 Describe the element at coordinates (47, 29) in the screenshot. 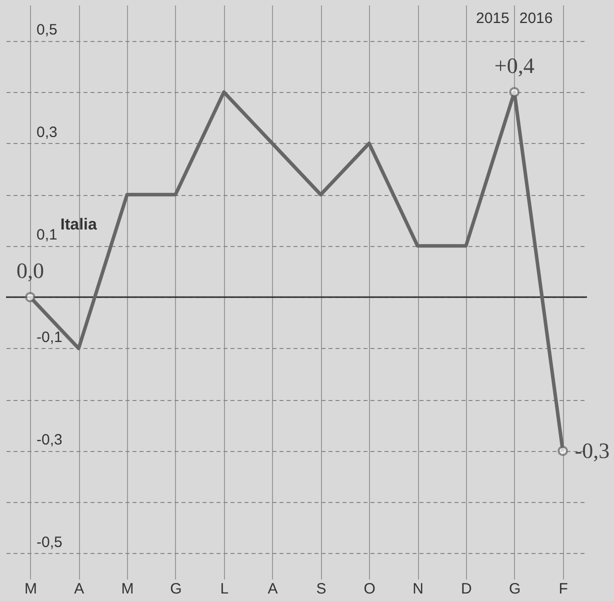

I see `y-tick-label: 0,5` at that location.